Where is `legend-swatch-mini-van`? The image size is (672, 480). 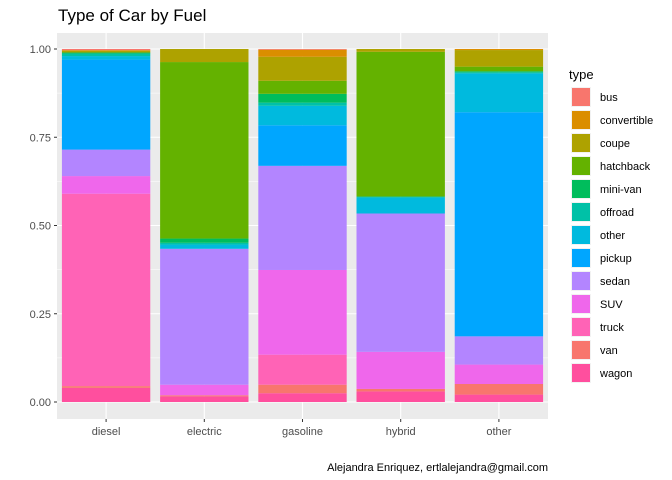 legend-swatch-mini-van is located at coordinates (581, 189).